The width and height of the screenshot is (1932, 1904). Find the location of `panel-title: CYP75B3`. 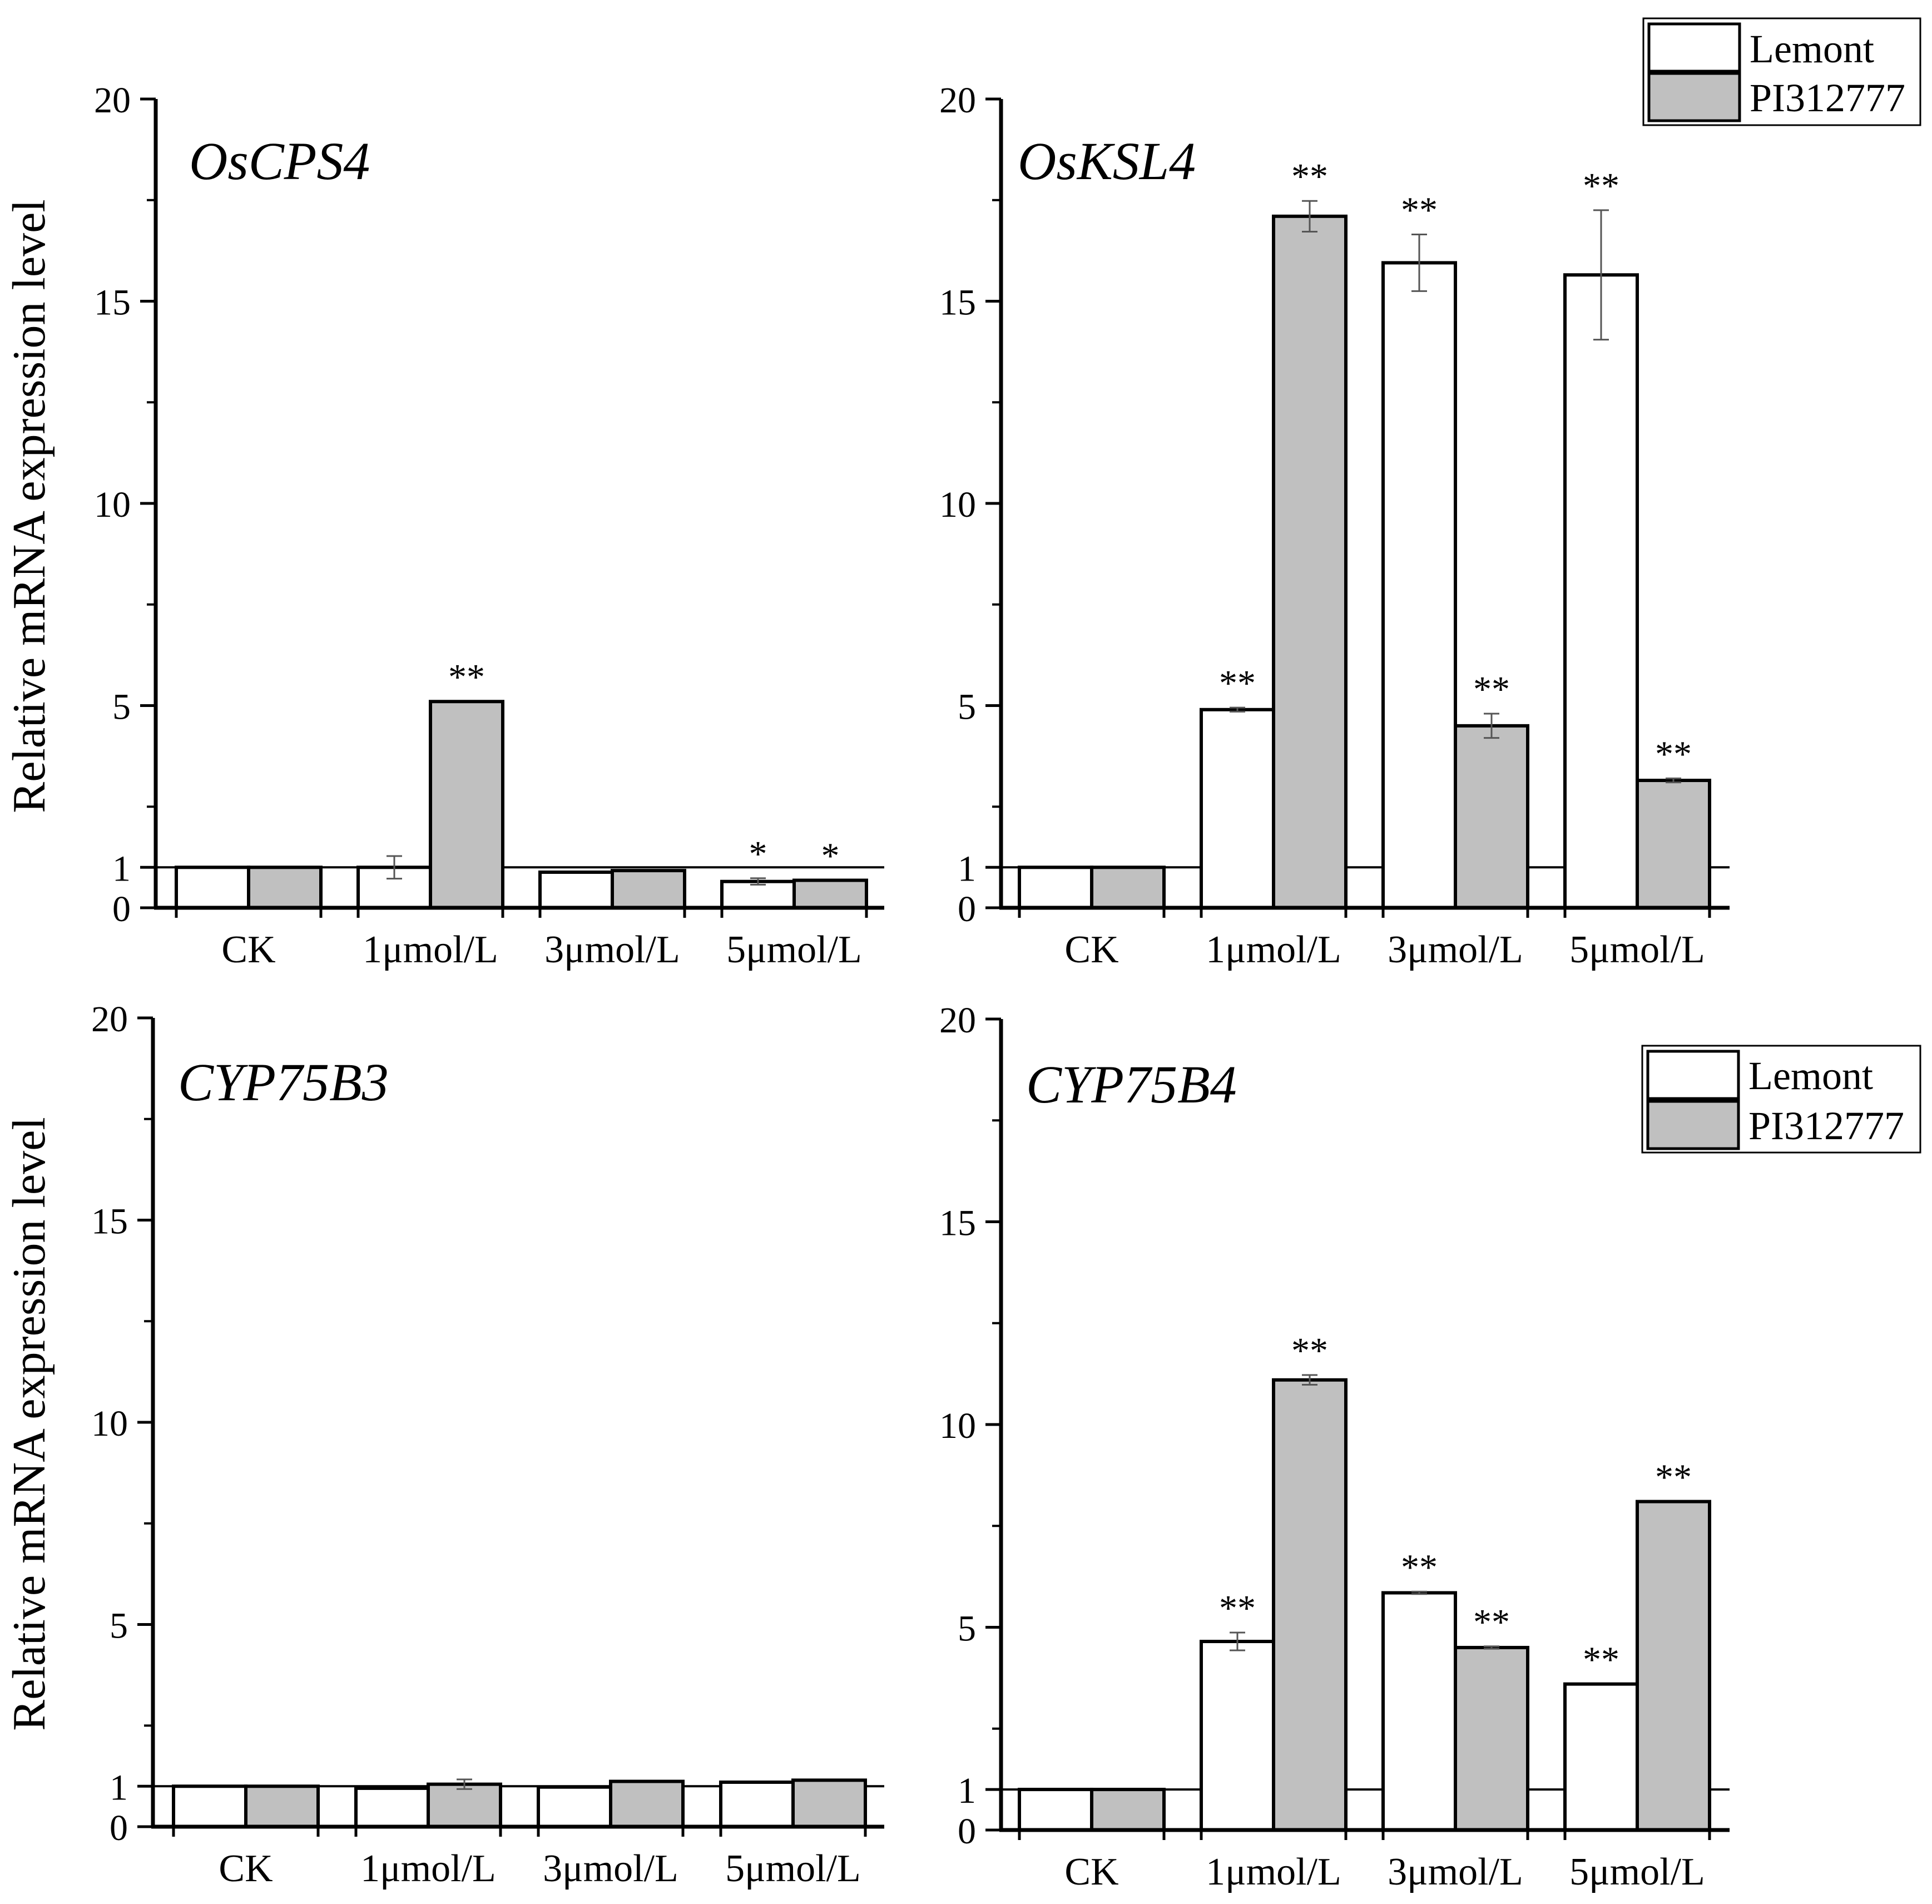

panel-title: CYP75B3 is located at coordinates (283, 1082).